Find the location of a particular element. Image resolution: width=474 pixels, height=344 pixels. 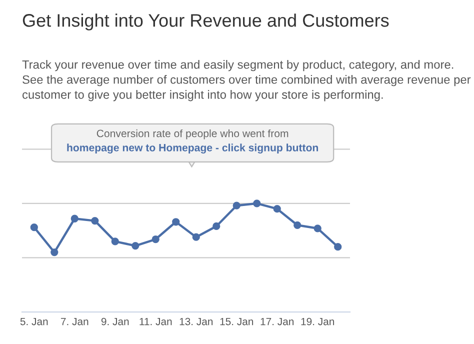

chart-title: Get Insight into Your Revenue and Customers is located at coordinates (205, 22).